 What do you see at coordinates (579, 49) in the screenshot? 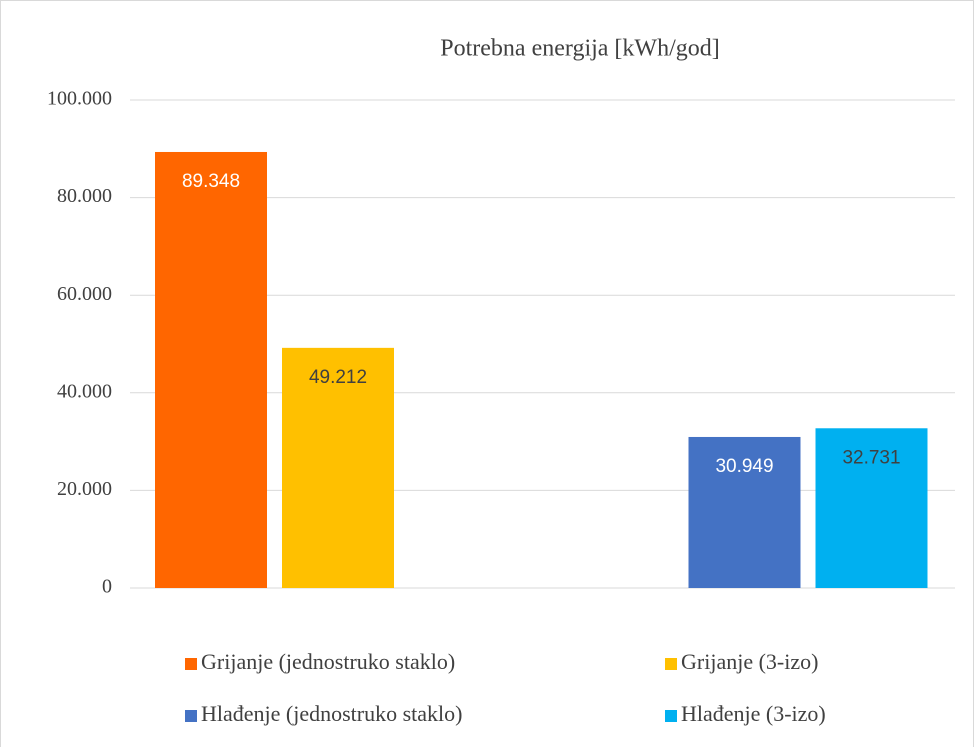
I see `chart-title: Potrebna energija [kWh/god]` at bounding box center [579, 49].